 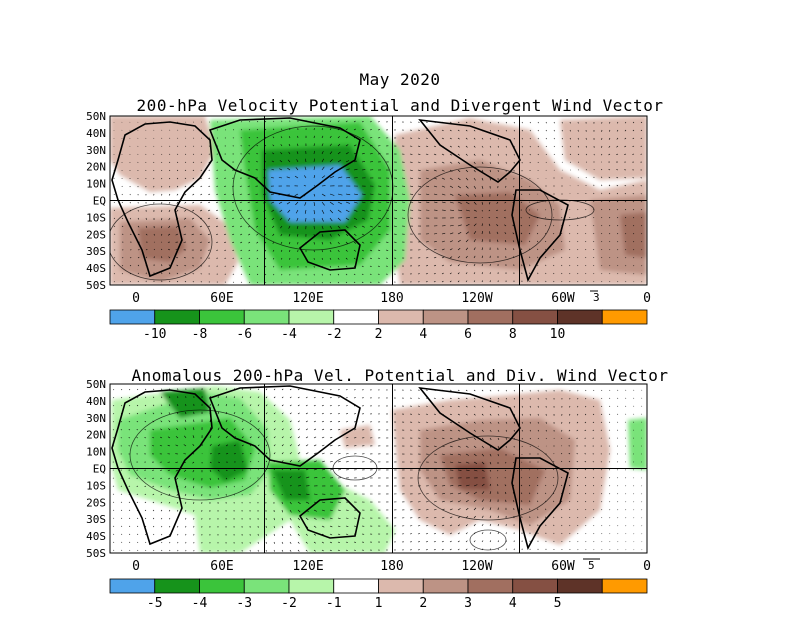 What do you see at coordinates (468, 334) in the screenshot?
I see `colorbar-label: 6` at bounding box center [468, 334].